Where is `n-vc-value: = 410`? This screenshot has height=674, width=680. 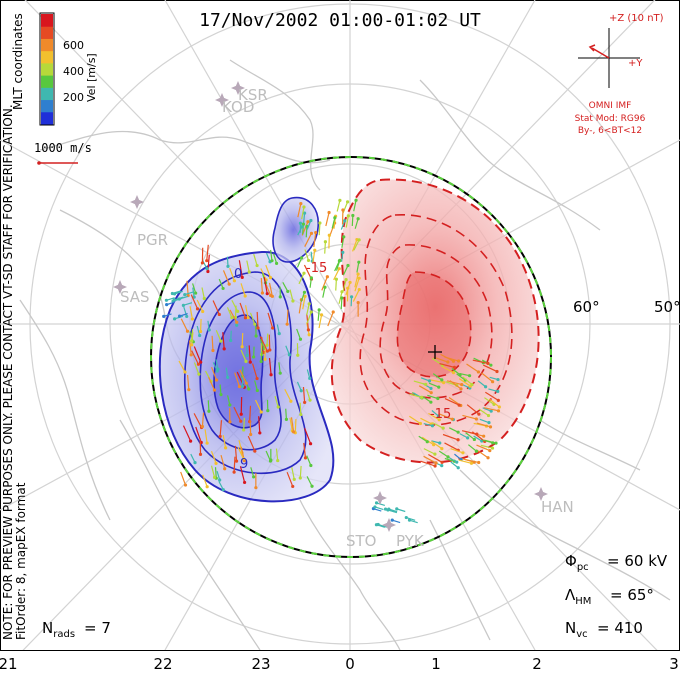 n-vc-value: = 410 is located at coordinates (620, 628).